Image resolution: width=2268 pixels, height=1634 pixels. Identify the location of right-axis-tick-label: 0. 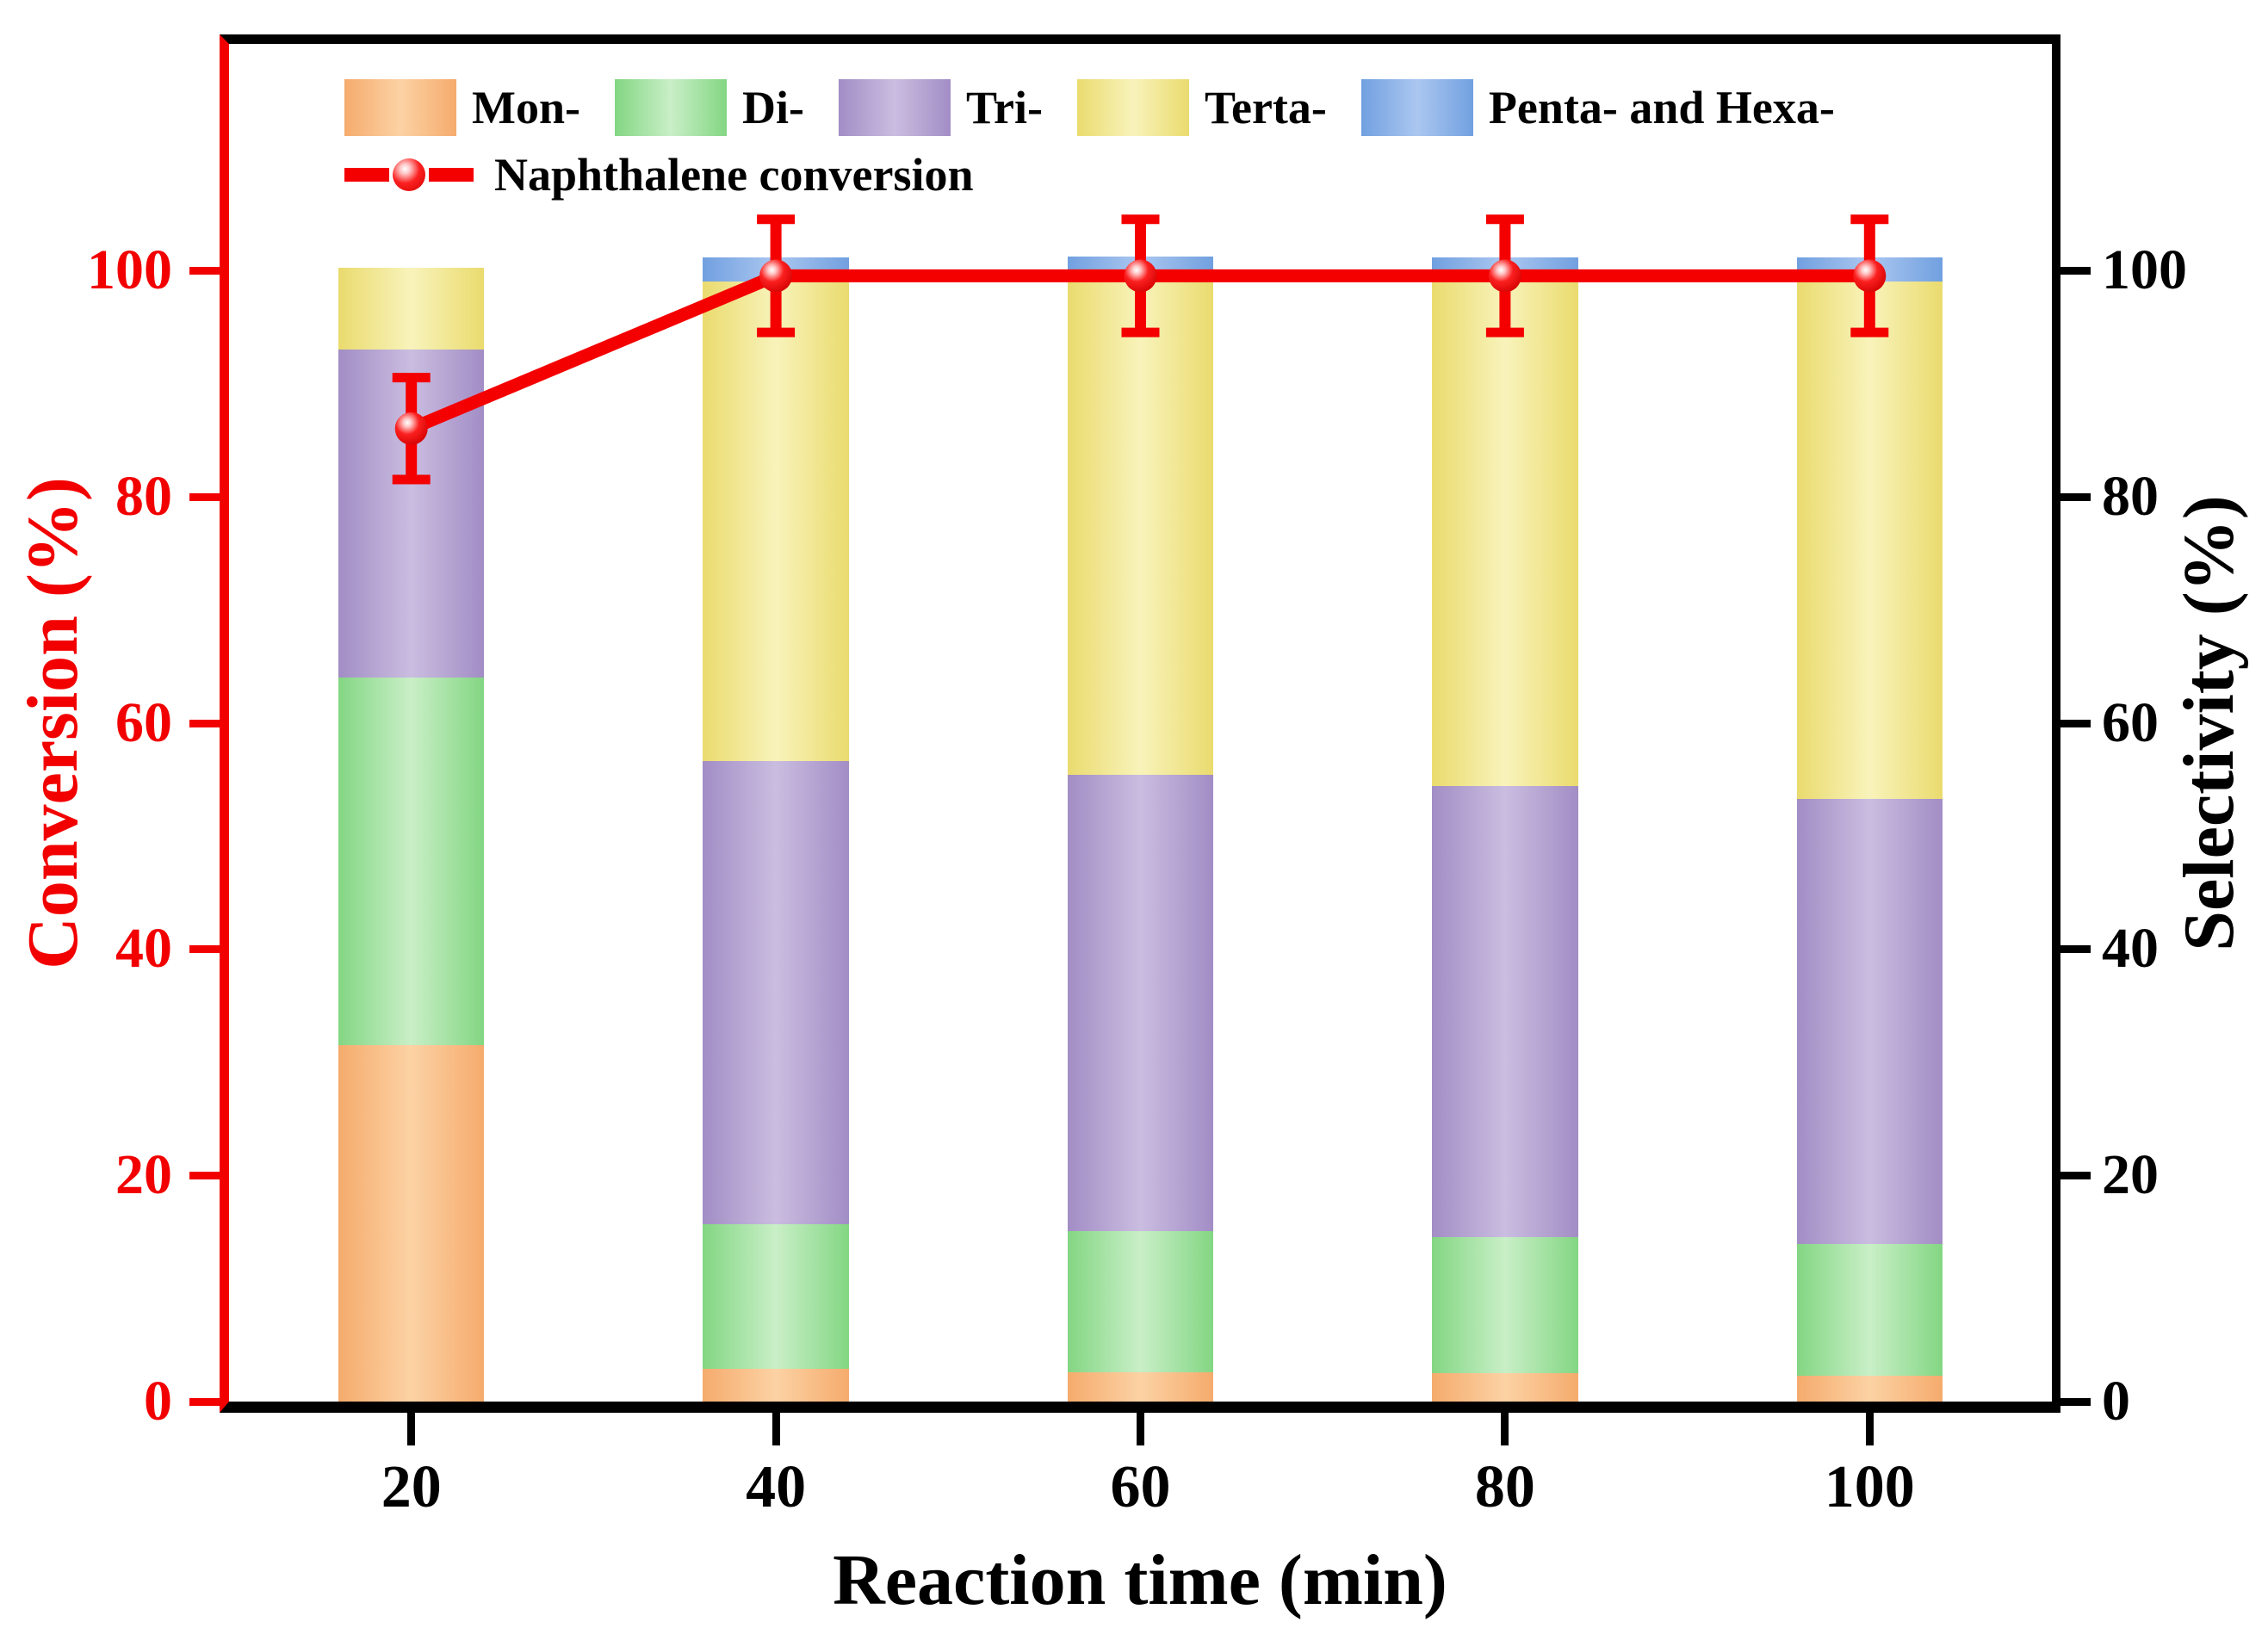
(2116, 1401).